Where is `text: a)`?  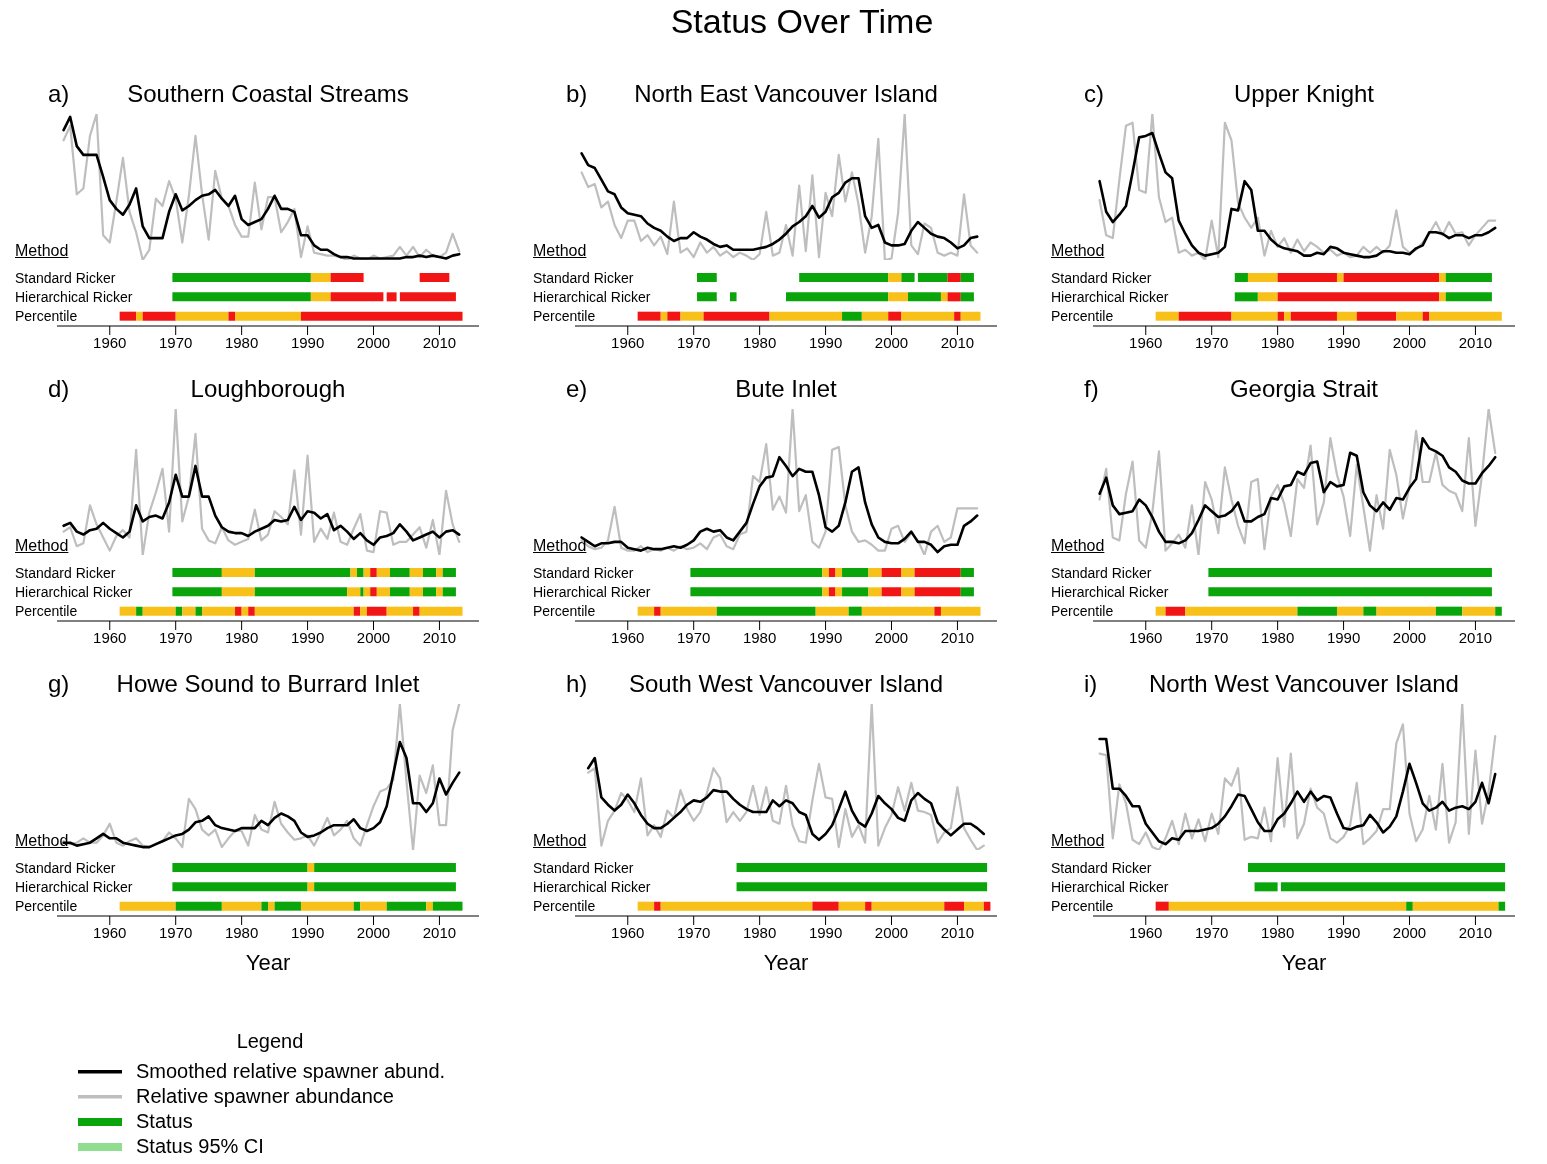
text: a) is located at coordinates (59, 94).